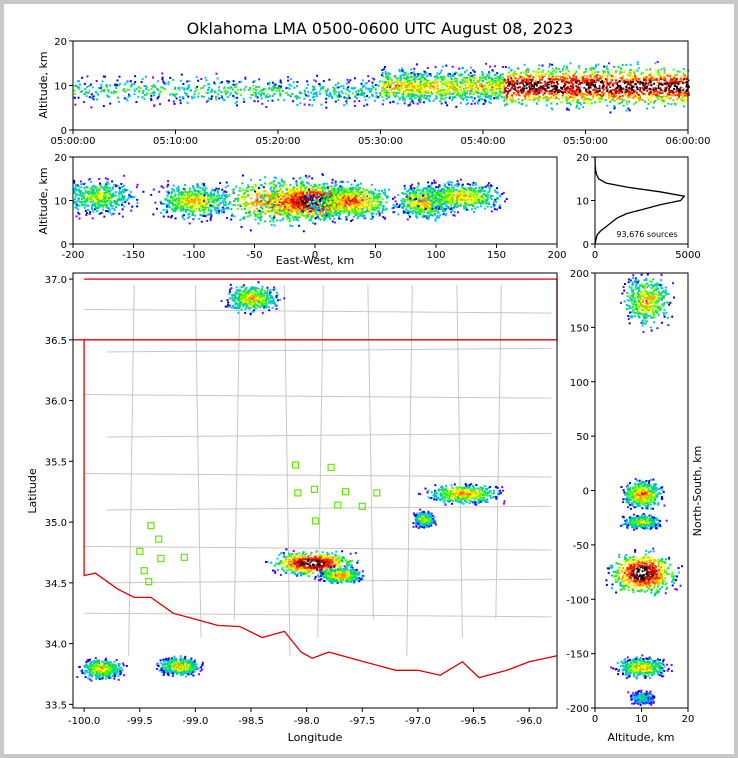 This screenshot has height=758, width=738. I want to click on plan-view-xtick-label: -96.5, so click(474, 721).